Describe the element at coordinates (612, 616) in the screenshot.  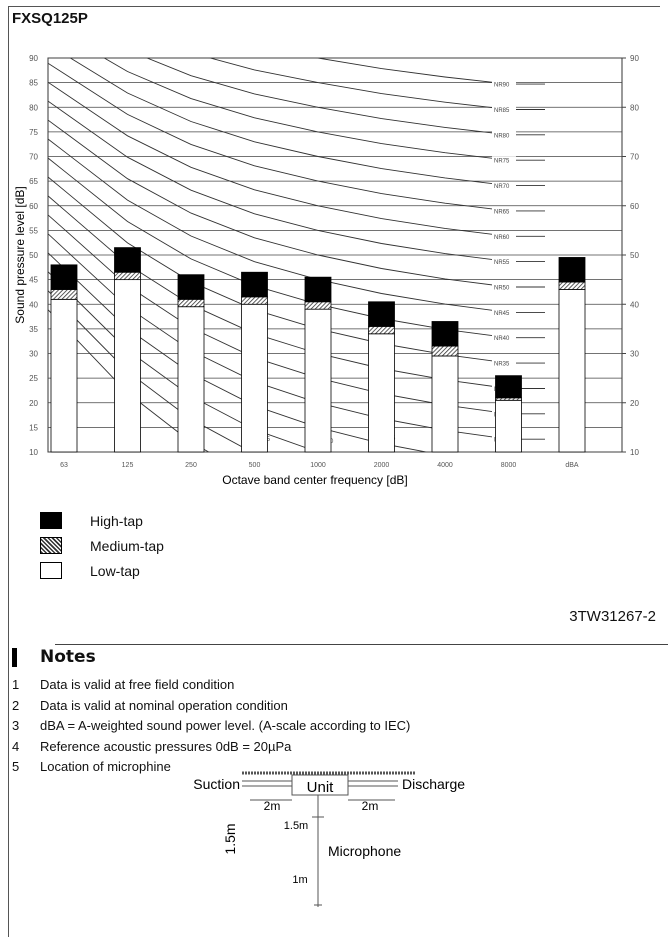
I see `document-code: 3TW31267-2` at that location.